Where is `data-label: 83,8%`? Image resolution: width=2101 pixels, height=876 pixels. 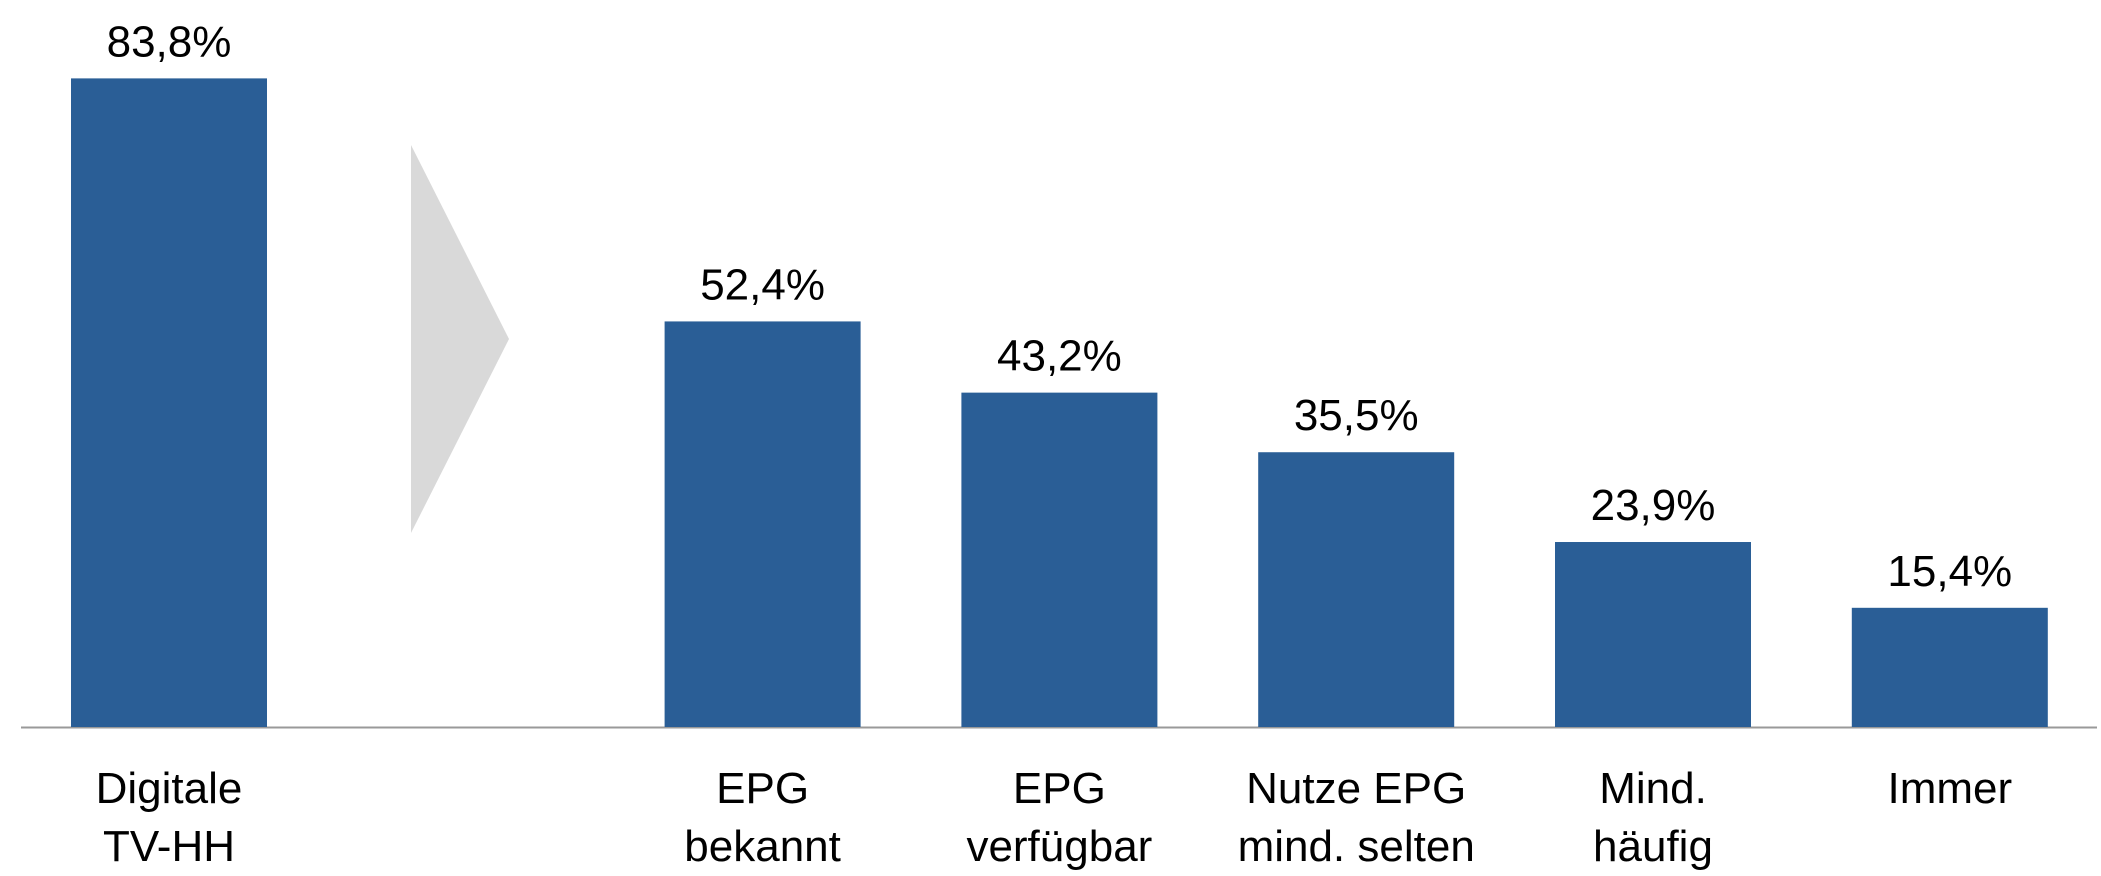 data-label: 83,8% is located at coordinates (169, 41).